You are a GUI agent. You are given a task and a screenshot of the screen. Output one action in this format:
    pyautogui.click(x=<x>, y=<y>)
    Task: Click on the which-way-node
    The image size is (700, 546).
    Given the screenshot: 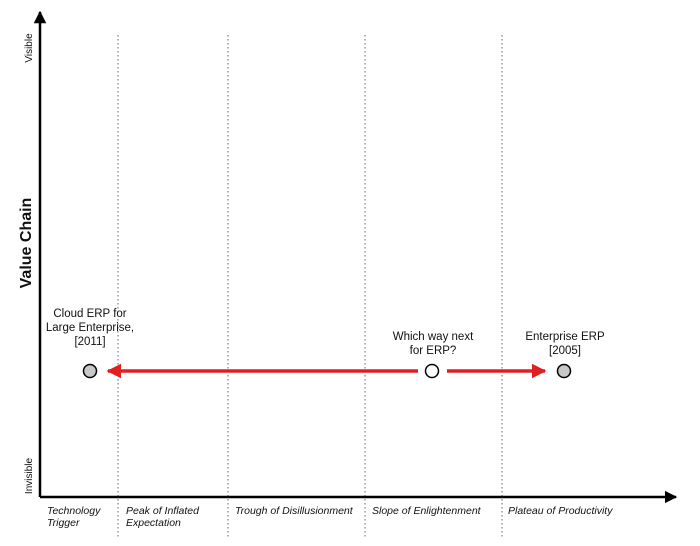 What is the action you would take?
    pyautogui.click(x=432, y=371)
    